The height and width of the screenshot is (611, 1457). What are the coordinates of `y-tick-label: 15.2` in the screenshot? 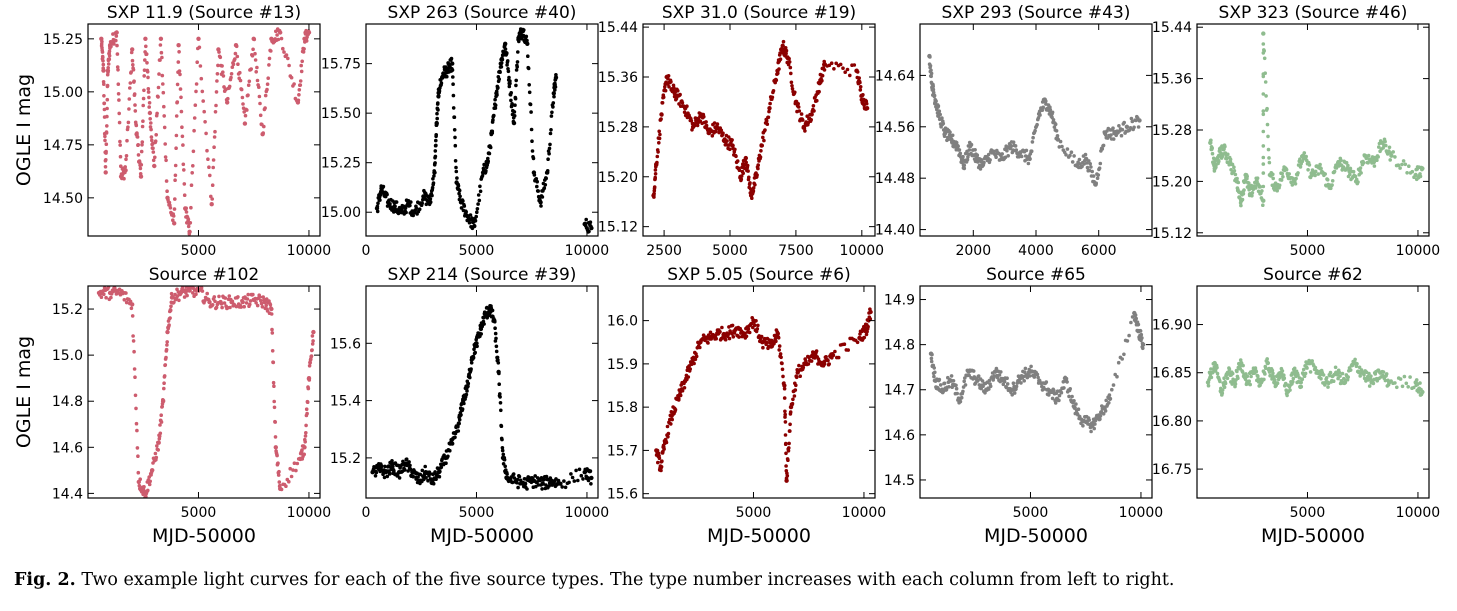 It's located at (67, 310).